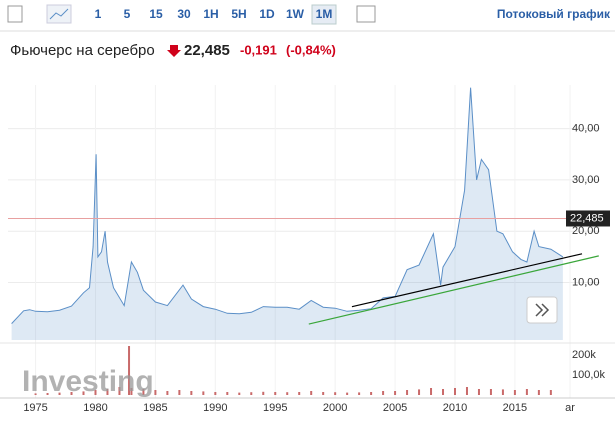  I want to click on x-tick-label: 1990, so click(215, 408).